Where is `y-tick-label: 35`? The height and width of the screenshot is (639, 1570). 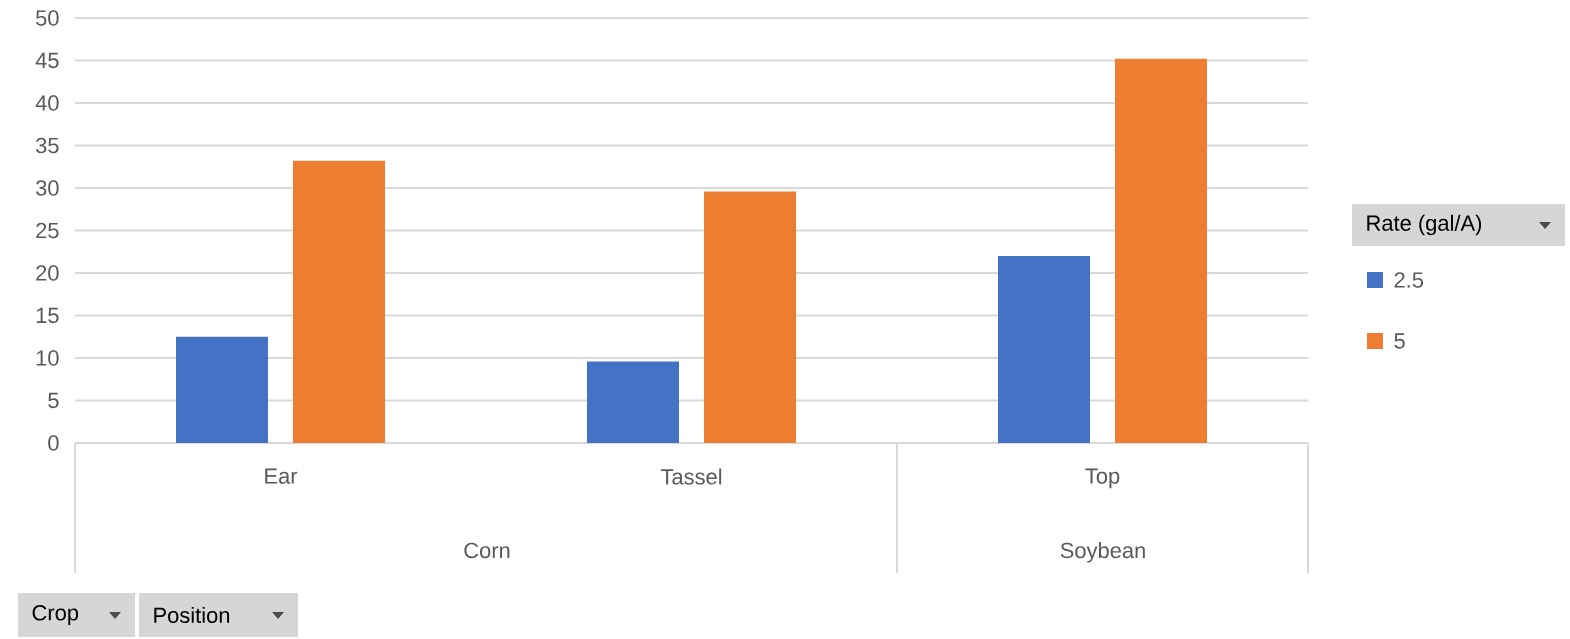 y-tick-label: 35 is located at coordinates (47, 145).